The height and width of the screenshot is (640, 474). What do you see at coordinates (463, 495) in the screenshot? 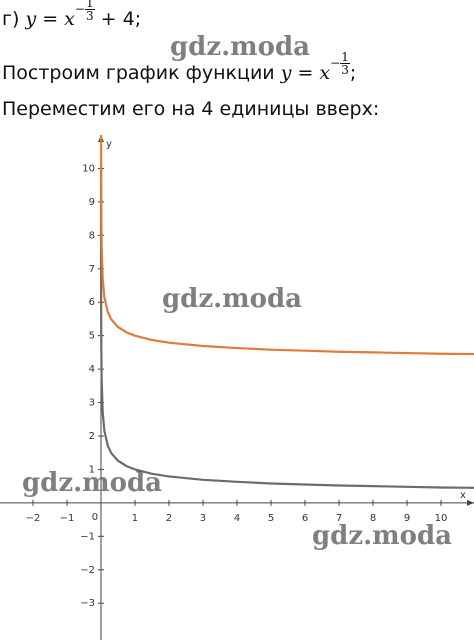
I see `x-axis-label: x` at bounding box center [463, 495].